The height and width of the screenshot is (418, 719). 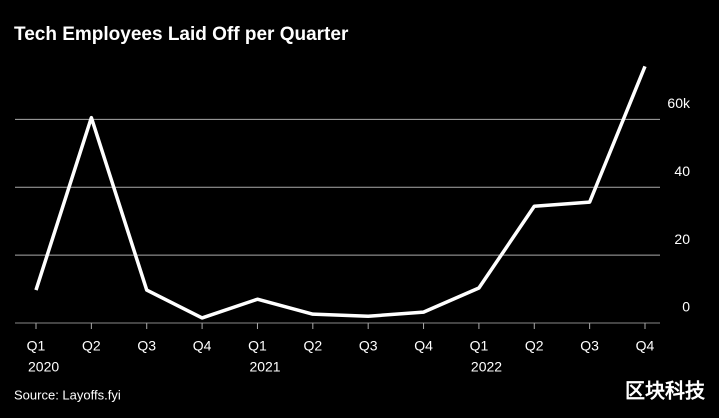 I want to click on y-tick-label: 60k, so click(x=679, y=103).